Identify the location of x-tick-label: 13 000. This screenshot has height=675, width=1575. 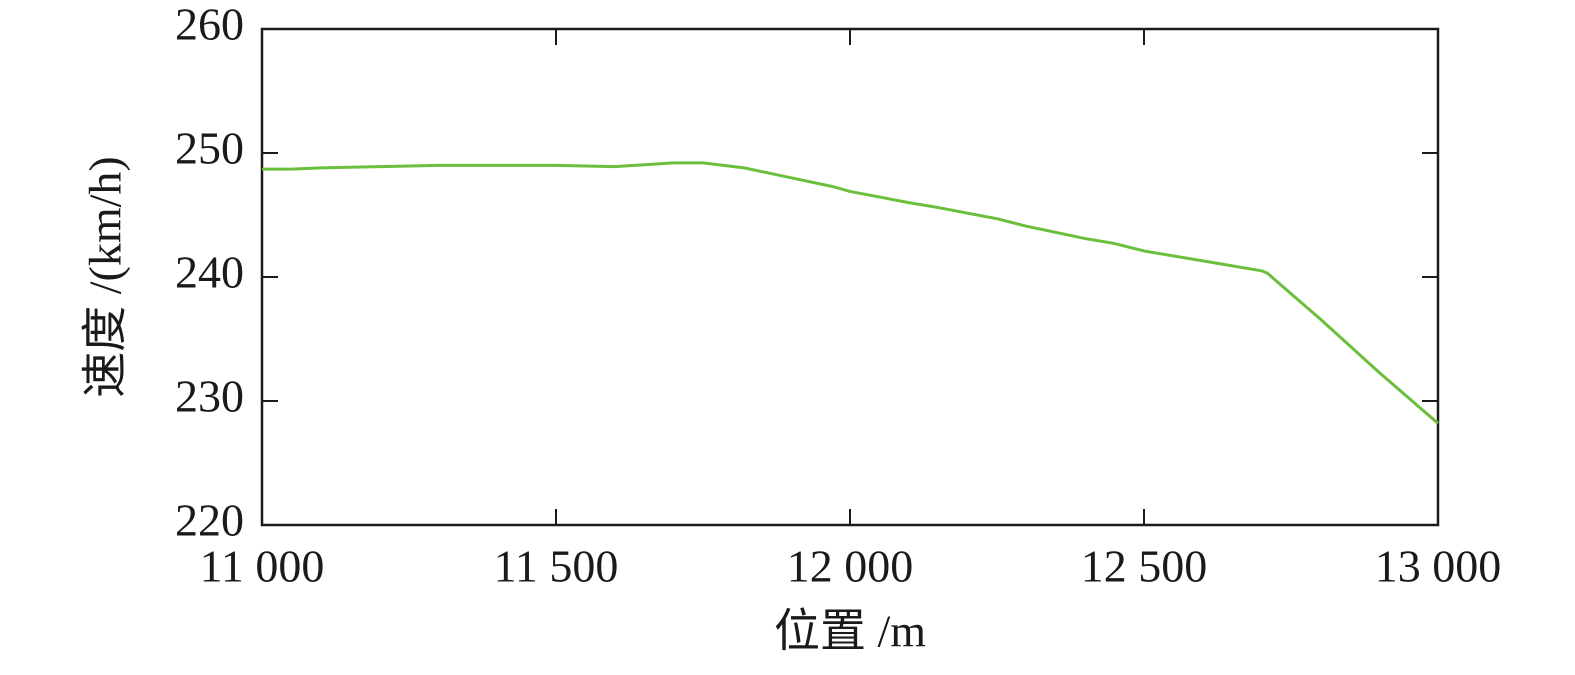
(1438, 566).